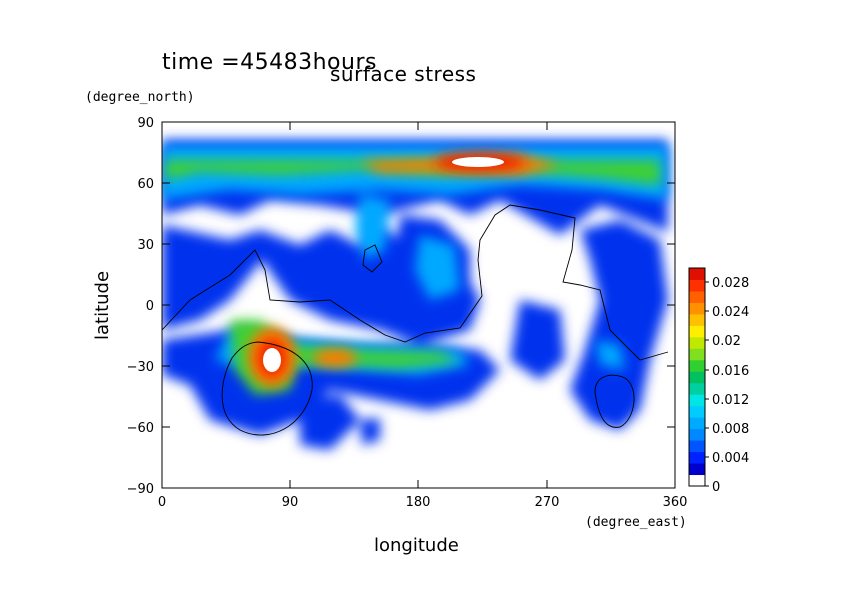 The height and width of the screenshot is (595, 842). What do you see at coordinates (416, 545) in the screenshot?
I see `x-axis-label: longitude` at bounding box center [416, 545].